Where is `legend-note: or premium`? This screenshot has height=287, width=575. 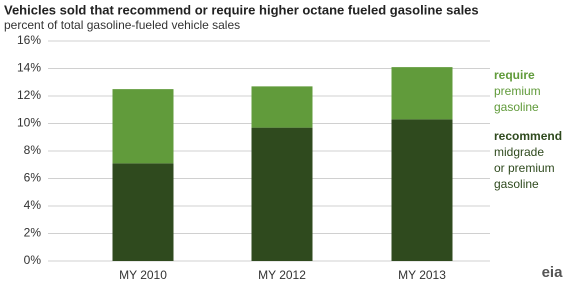 legend-note: or premium is located at coordinates (524, 168).